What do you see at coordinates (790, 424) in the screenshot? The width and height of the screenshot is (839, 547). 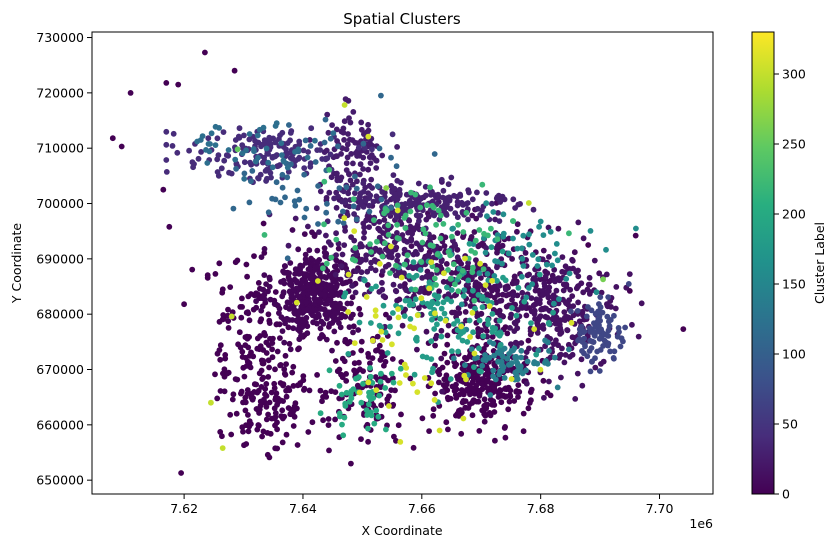 I see `colorbar-tick-label: 50` at bounding box center [790, 424].